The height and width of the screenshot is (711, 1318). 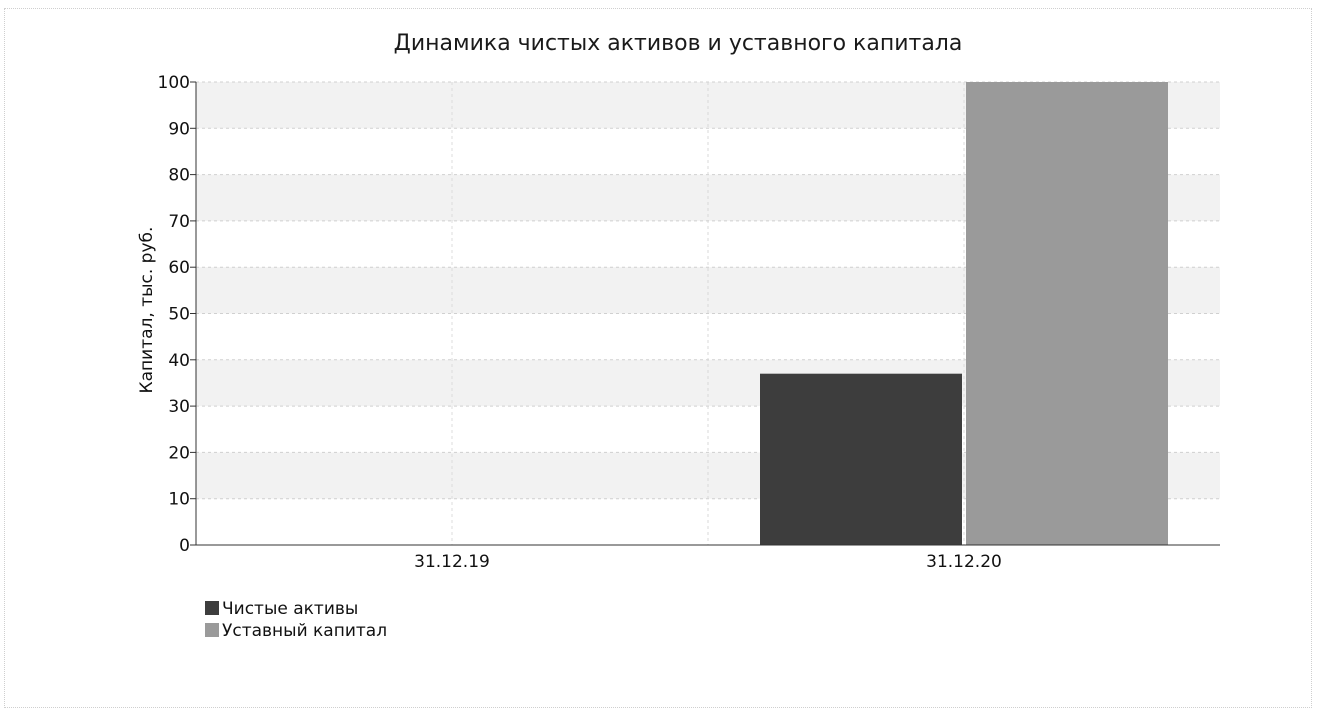 I want to click on y-tick-label: 30, so click(x=179, y=407).